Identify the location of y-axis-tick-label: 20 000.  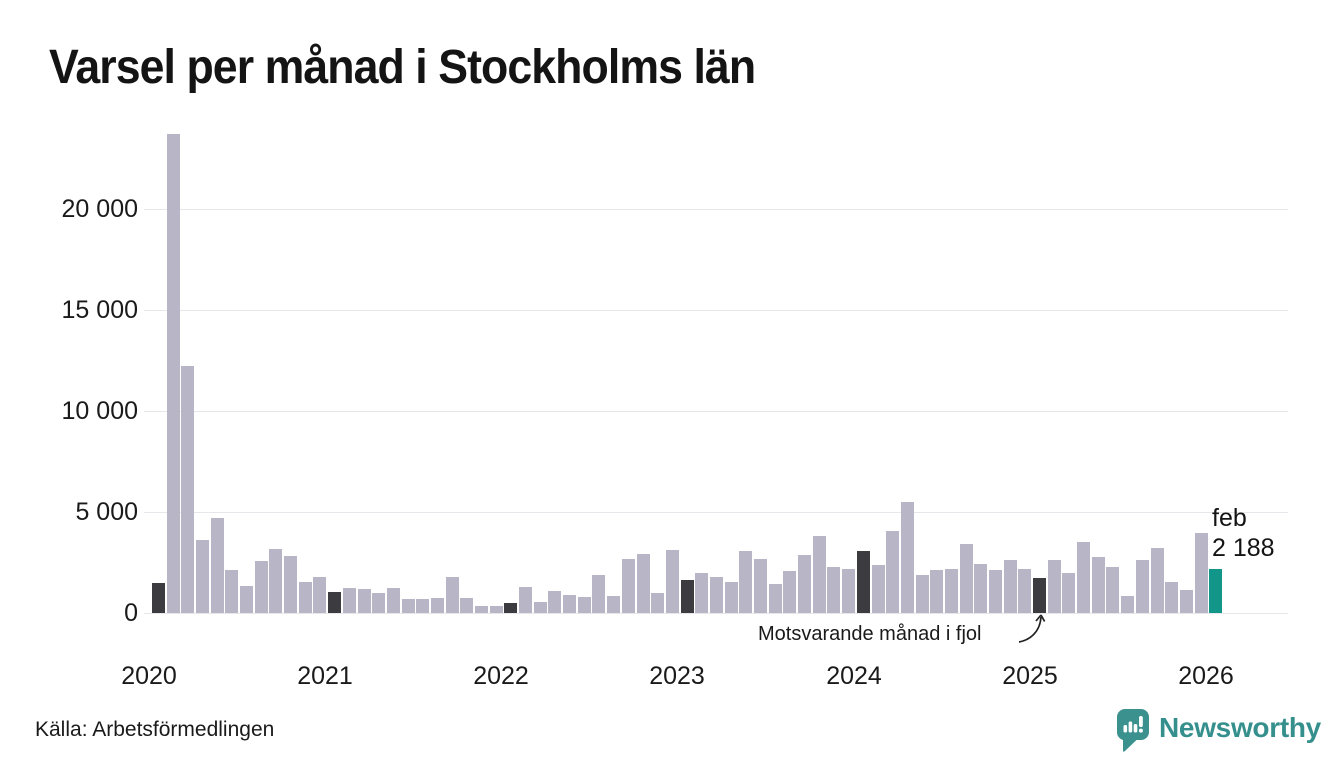
(99, 209).